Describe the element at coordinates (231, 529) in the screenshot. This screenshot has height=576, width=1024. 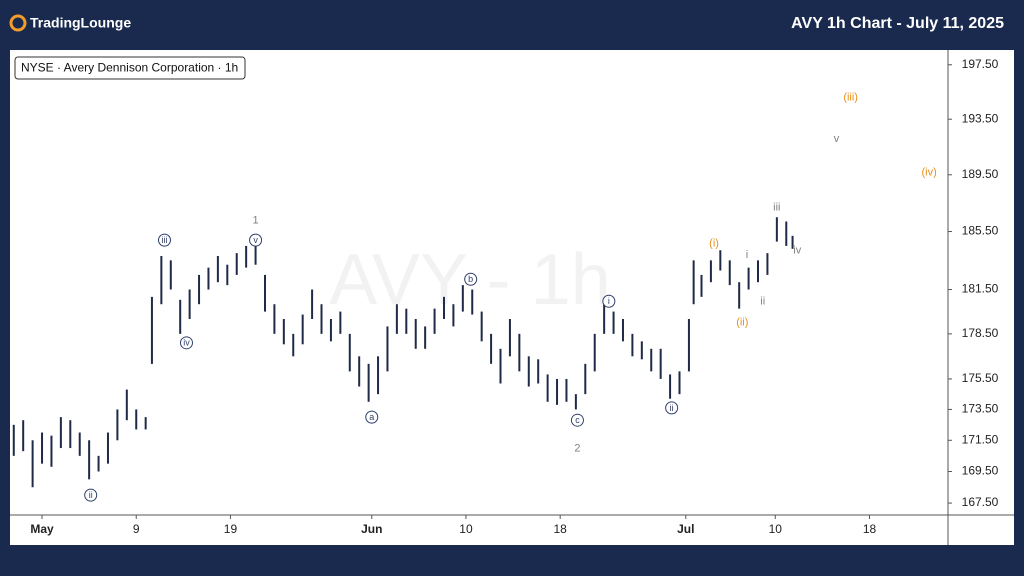
I see `x-tick-label: 19` at that location.